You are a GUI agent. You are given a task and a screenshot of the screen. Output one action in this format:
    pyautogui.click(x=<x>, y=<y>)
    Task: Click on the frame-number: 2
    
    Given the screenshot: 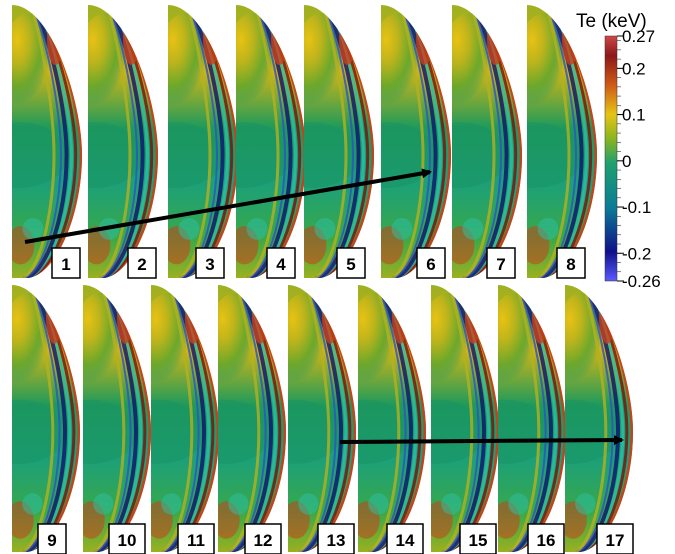 What is the action you would take?
    pyautogui.click(x=141, y=264)
    